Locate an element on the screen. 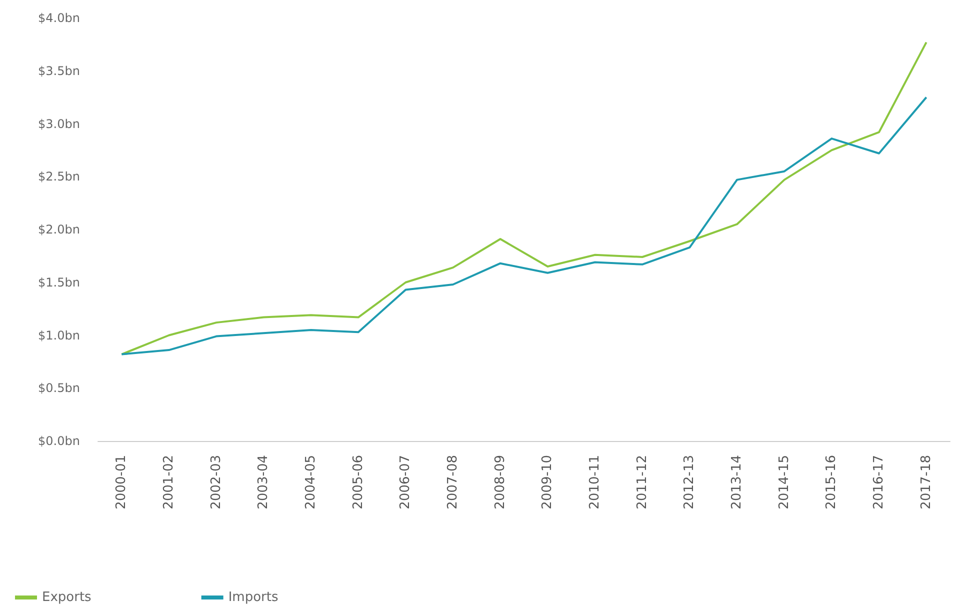 The height and width of the screenshot is (609, 964). x-tick-label: 2017-18 is located at coordinates (926, 482).